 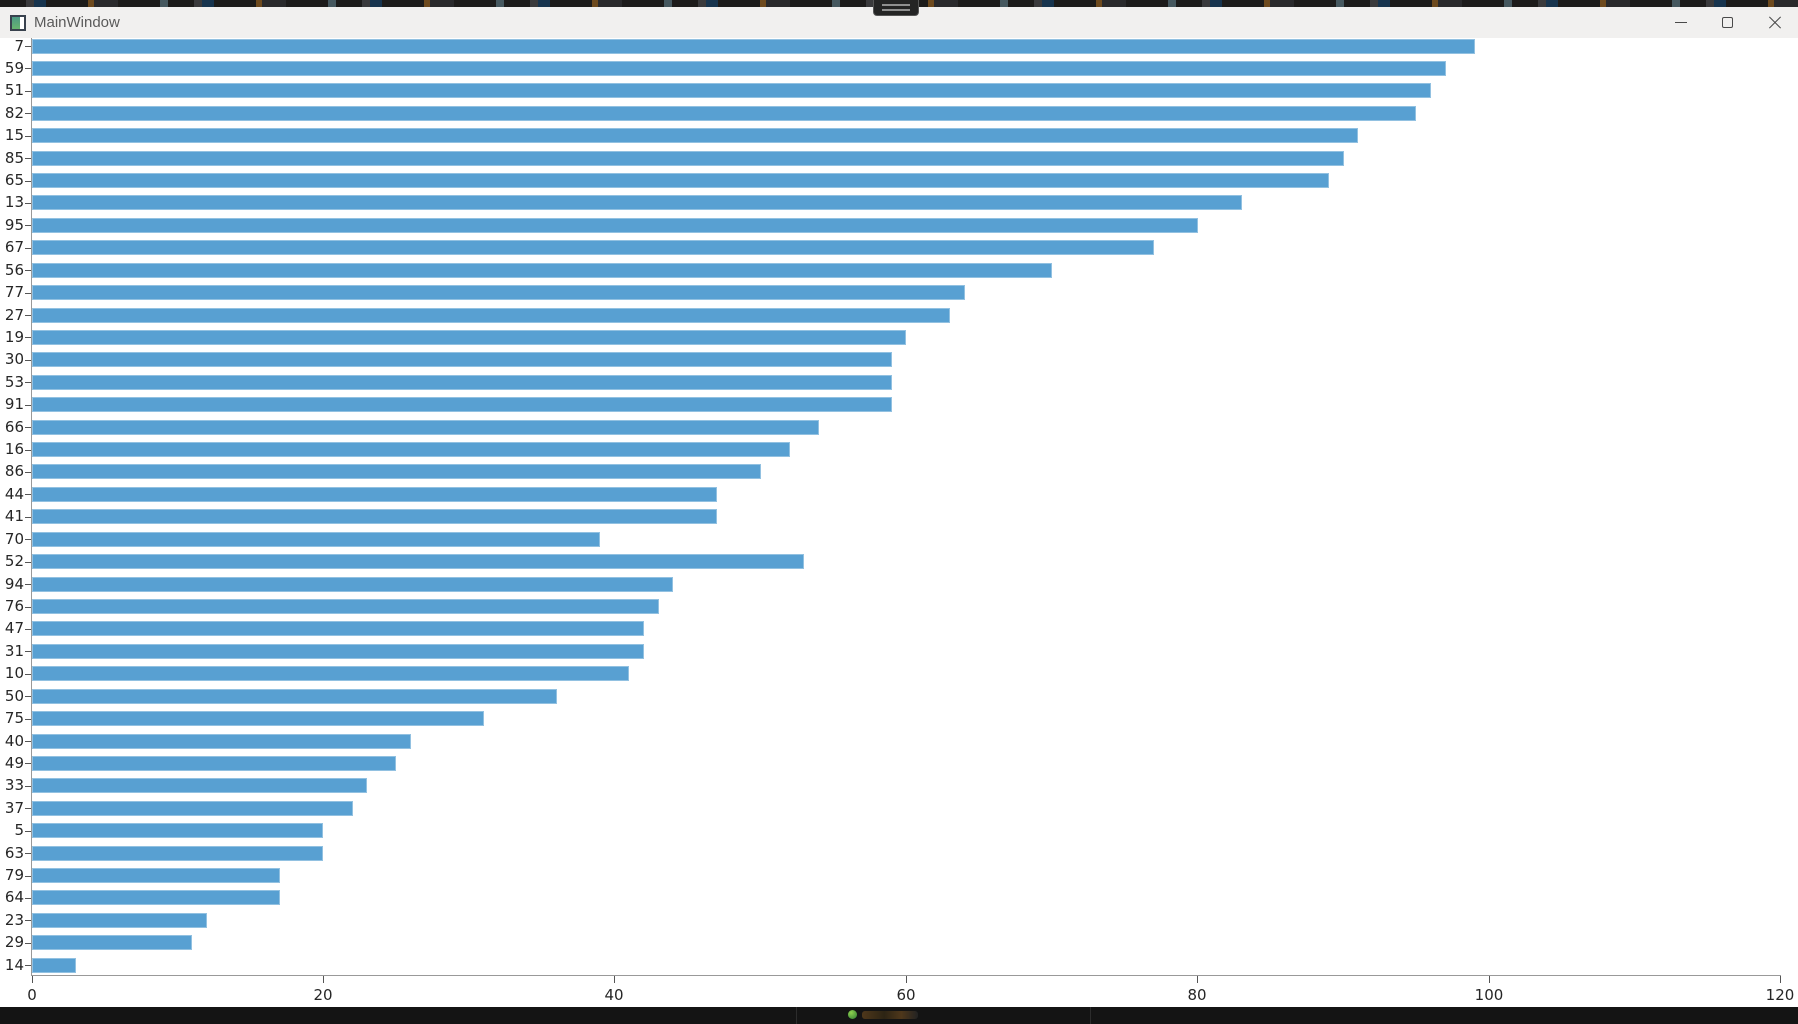 I want to click on y-tick-label: 95, so click(x=14, y=225).